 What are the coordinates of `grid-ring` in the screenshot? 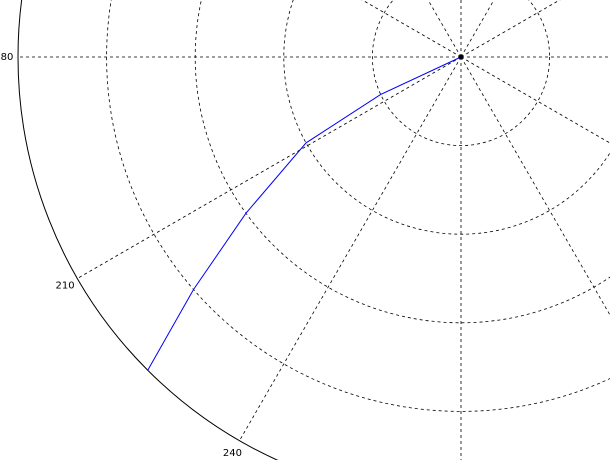 It's located at (461, 73).